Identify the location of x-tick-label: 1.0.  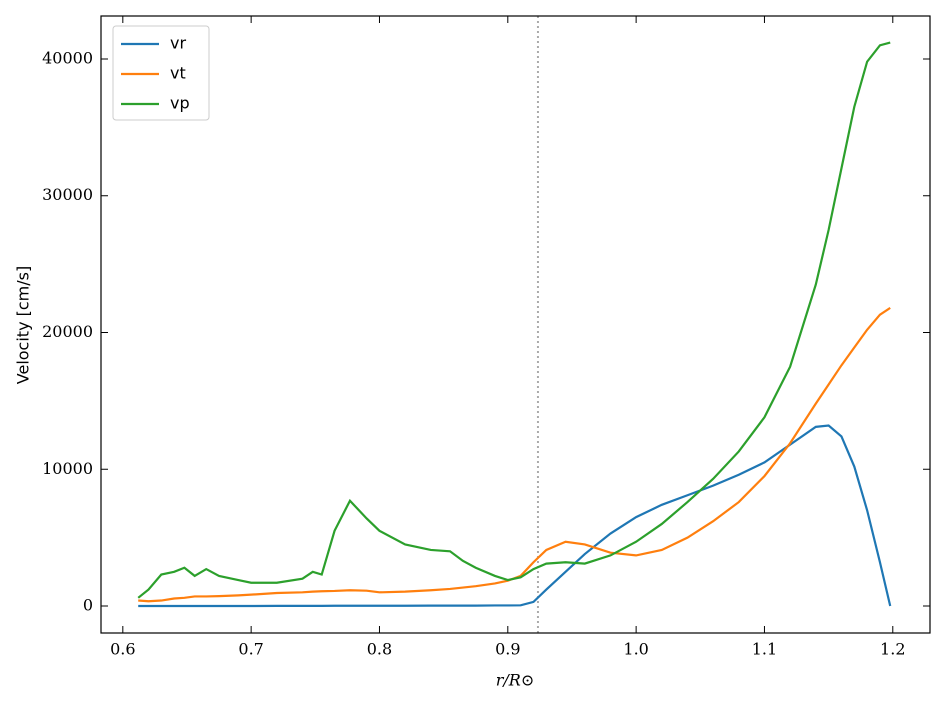
(635, 649).